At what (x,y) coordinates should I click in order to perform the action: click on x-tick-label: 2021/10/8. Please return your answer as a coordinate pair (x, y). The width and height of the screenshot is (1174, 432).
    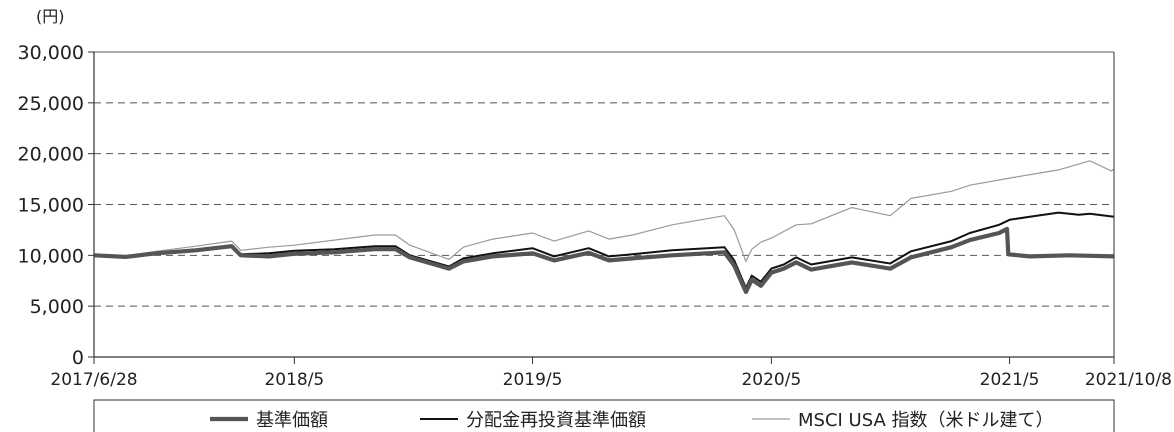
    Looking at the image, I should click on (1128, 380).